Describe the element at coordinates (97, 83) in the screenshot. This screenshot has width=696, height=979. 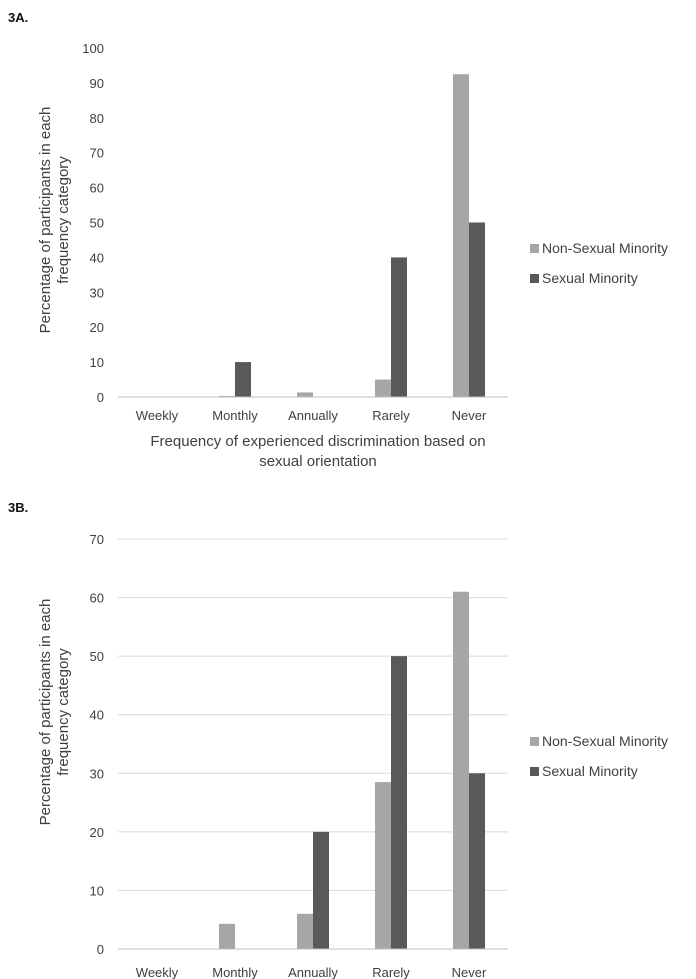
I see `y-tick-label: 90` at that location.